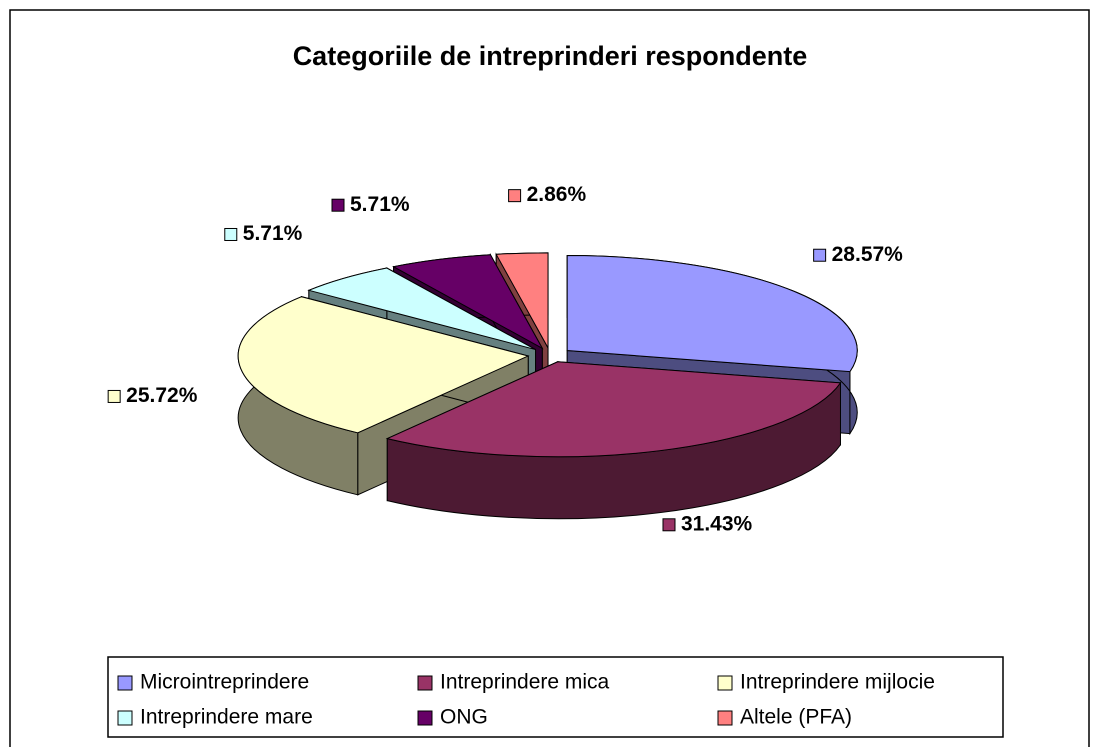  Describe the element at coordinates (717, 523) in the screenshot. I see `data-label: 31.43%` at that location.